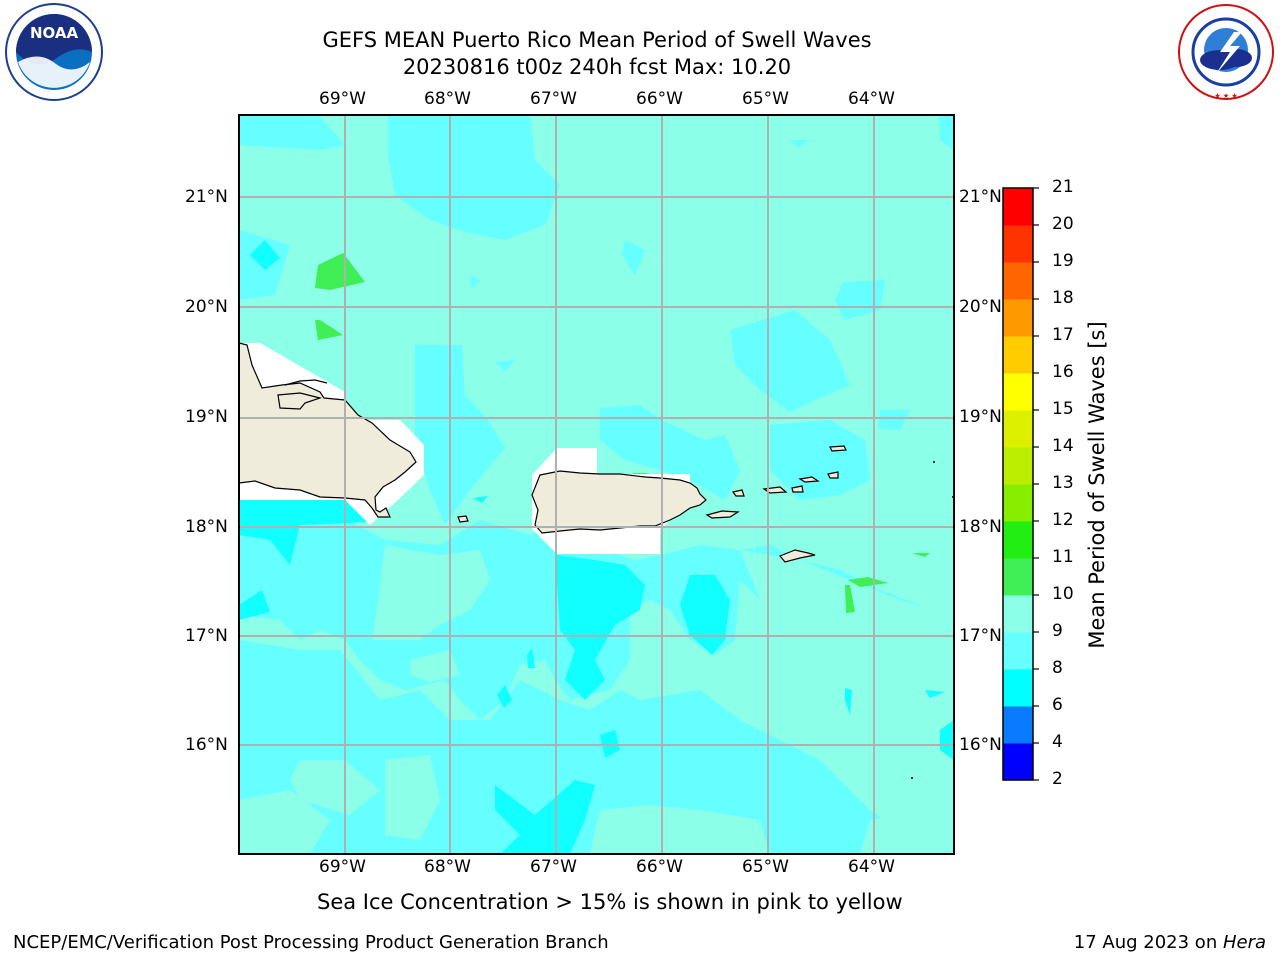 The height and width of the screenshot is (960, 1280). Describe the element at coordinates (1148, 942) in the screenshot. I see `generation-date-text: 17 Aug 2023 on` at that location.